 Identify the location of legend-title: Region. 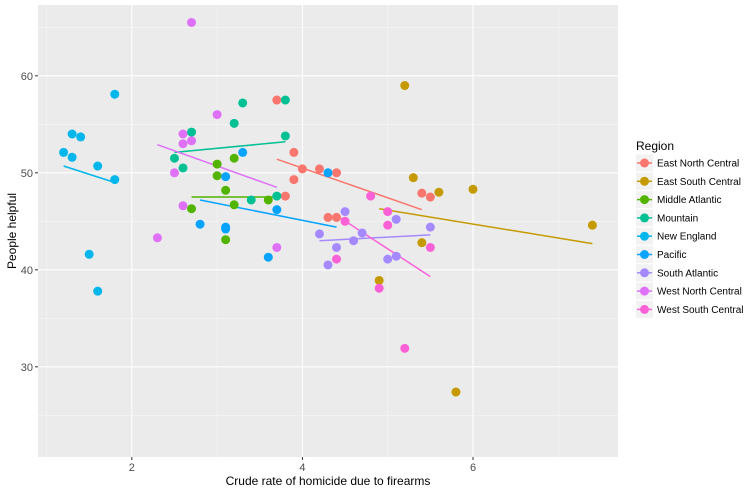
(655, 146).